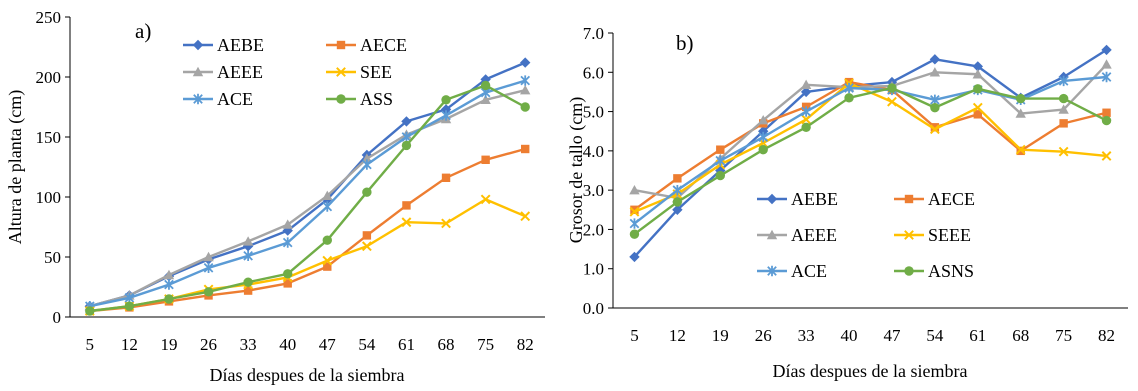 This screenshot has height=391, width=1138. Describe the element at coordinates (15, 167) in the screenshot. I see `y-axis-title: Altura de planta (cm)` at that location.